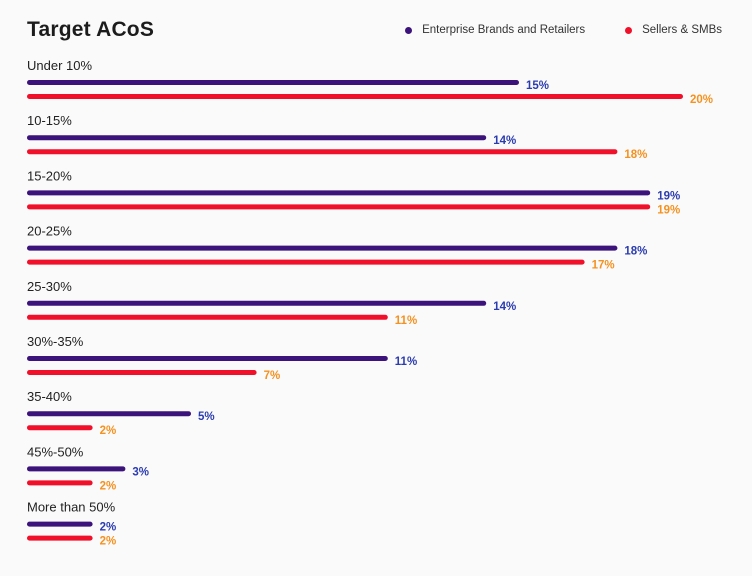 The image size is (752, 576). Describe the element at coordinates (635, 252) in the screenshot. I see `data-label-enterprise-20-25: 18%` at that location.